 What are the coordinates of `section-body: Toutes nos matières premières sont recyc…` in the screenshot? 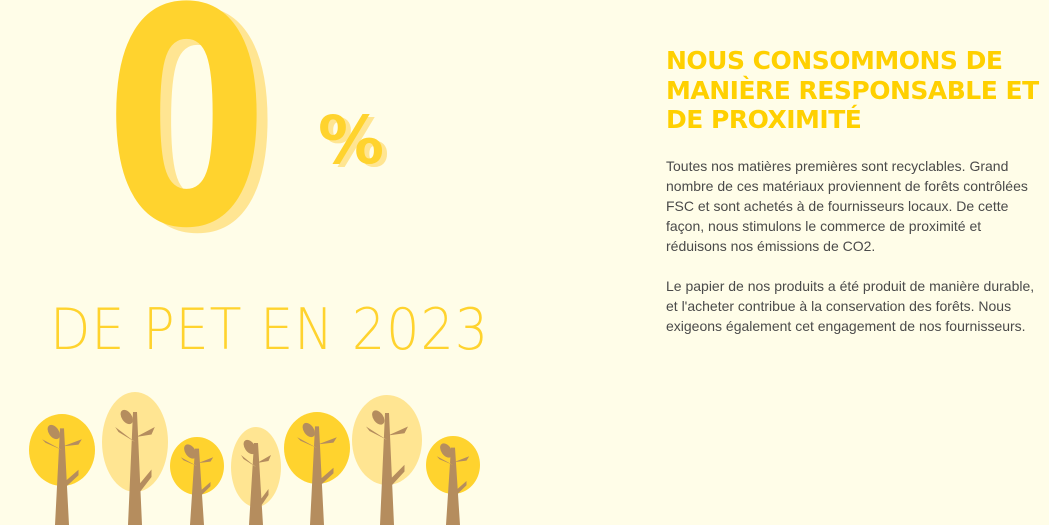 It's located at (851, 256).